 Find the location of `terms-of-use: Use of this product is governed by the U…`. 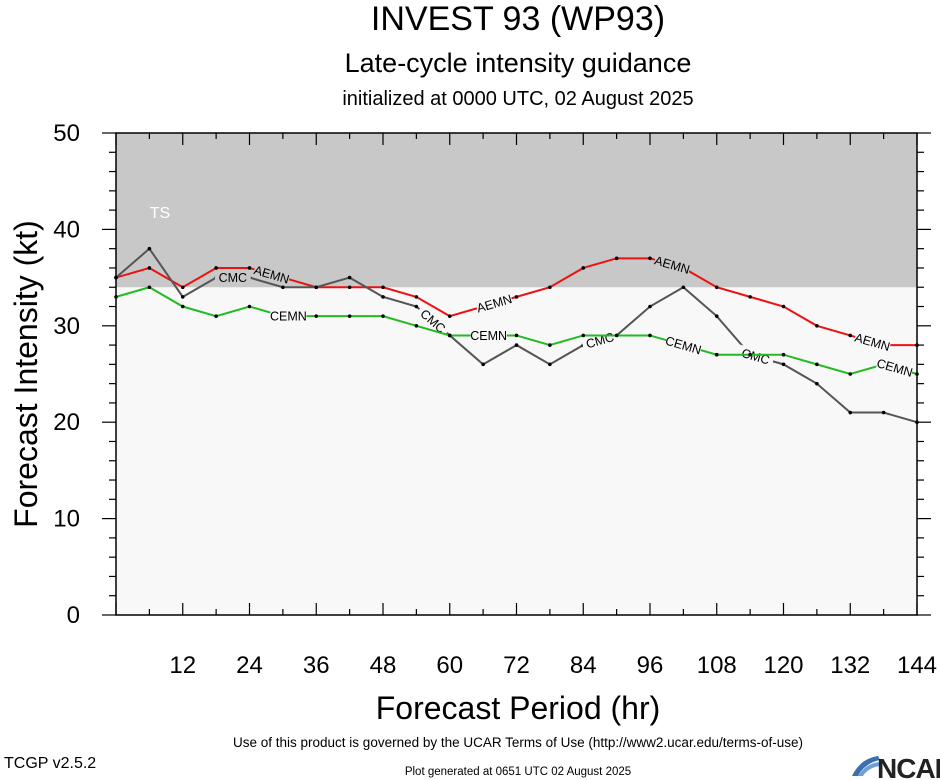

terms-of-use: Use of this product is governed by the U… is located at coordinates (518, 742).